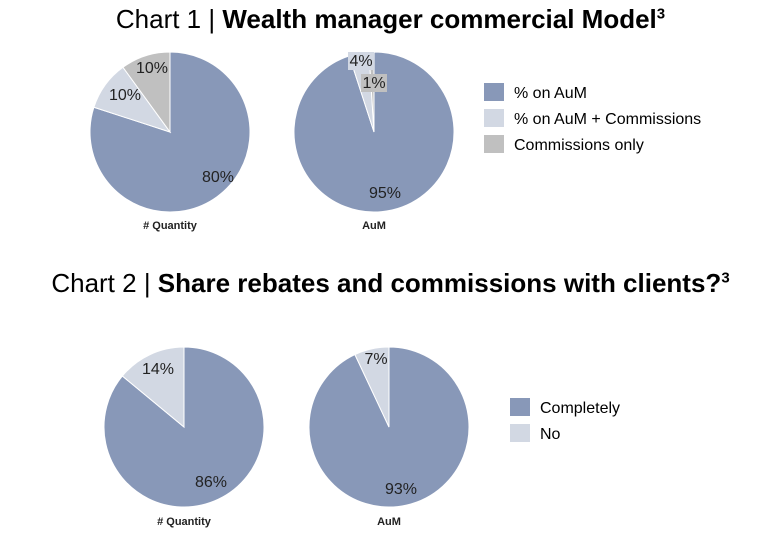 This screenshot has width=781, height=548. What do you see at coordinates (218, 177) in the screenshot?
I see `chart-1-pie-1-data-label-1: 80%` at bounding box center [218, 177].